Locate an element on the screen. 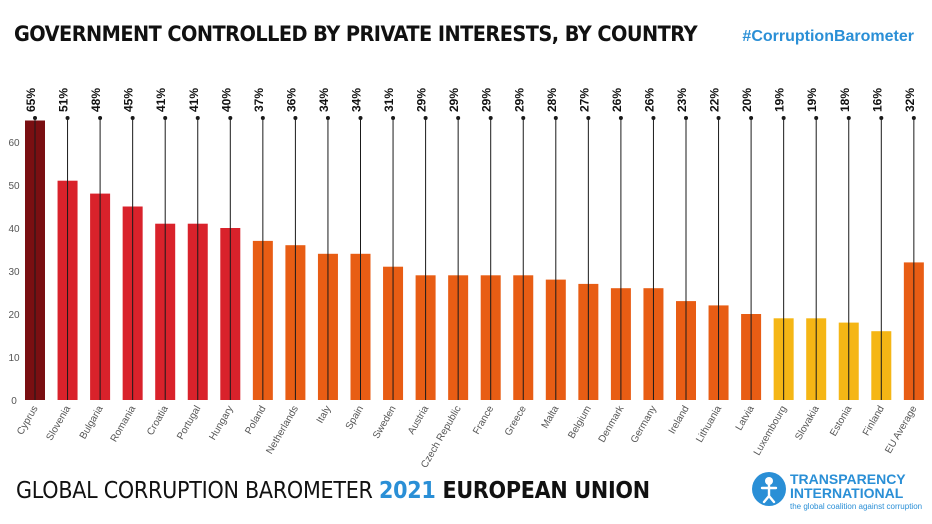 The width and height of the screenshot is (932, 524). data-label: 45% is located at coordinates (129, 100).